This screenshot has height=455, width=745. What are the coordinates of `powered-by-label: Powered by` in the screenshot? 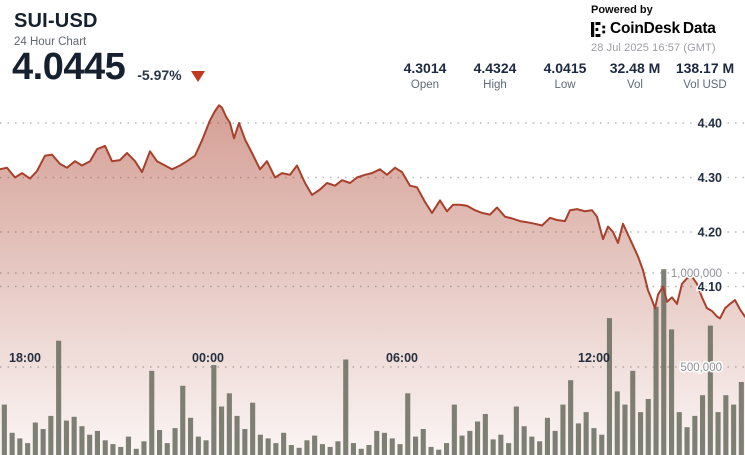 It's located at (622, 10).